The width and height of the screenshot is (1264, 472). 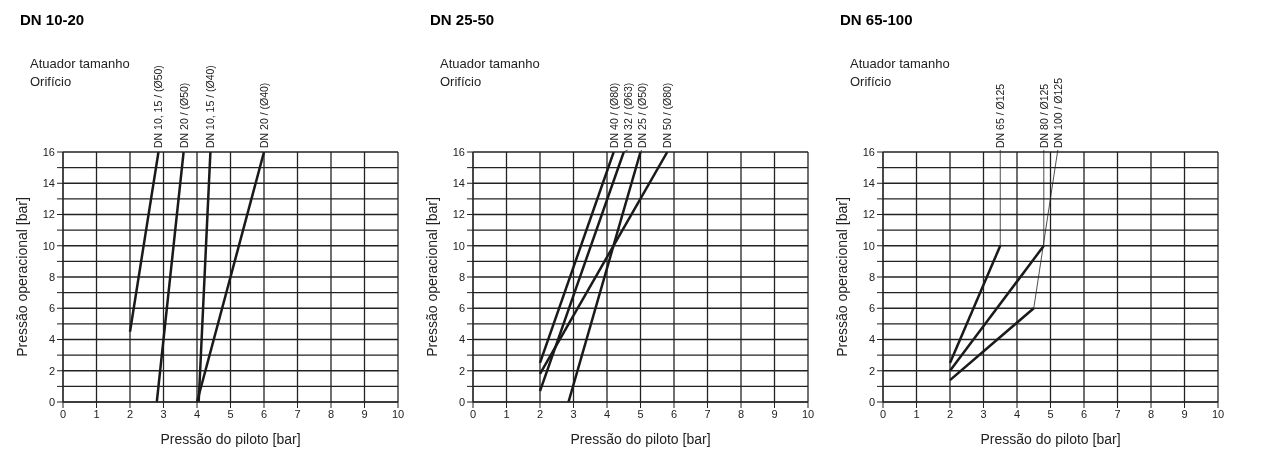 I want to click on text: DN 100 / Ø125, so click(x=1057, y=112).